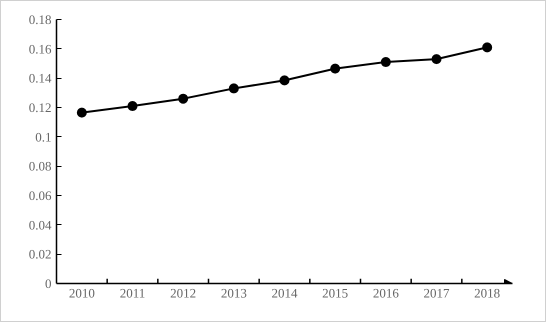 This screenshot has height=326, width=550. Describe the element at coordinates (40, 19) in the screenshot. I see `y-tick-label: 0.18` at that location.